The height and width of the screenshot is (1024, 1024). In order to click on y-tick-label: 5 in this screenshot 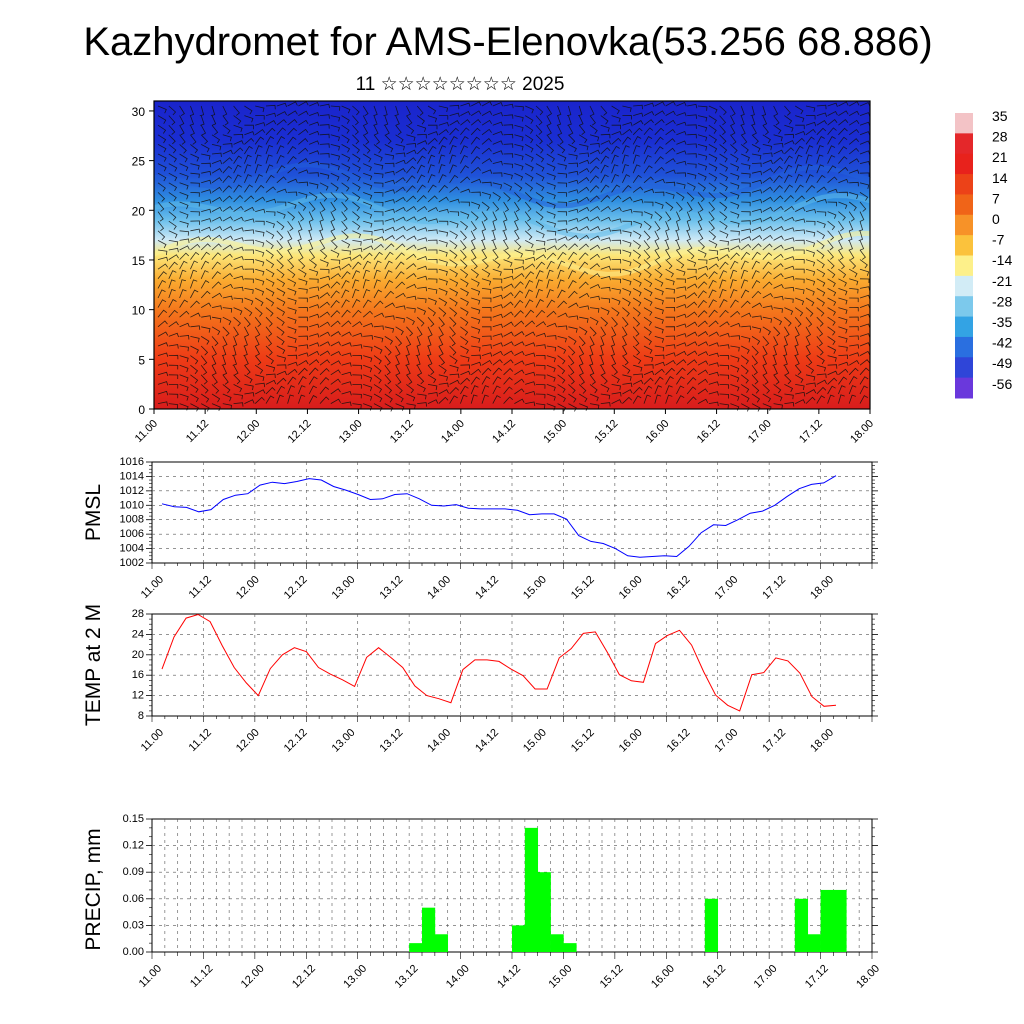, I will do `click(141, 360)`.